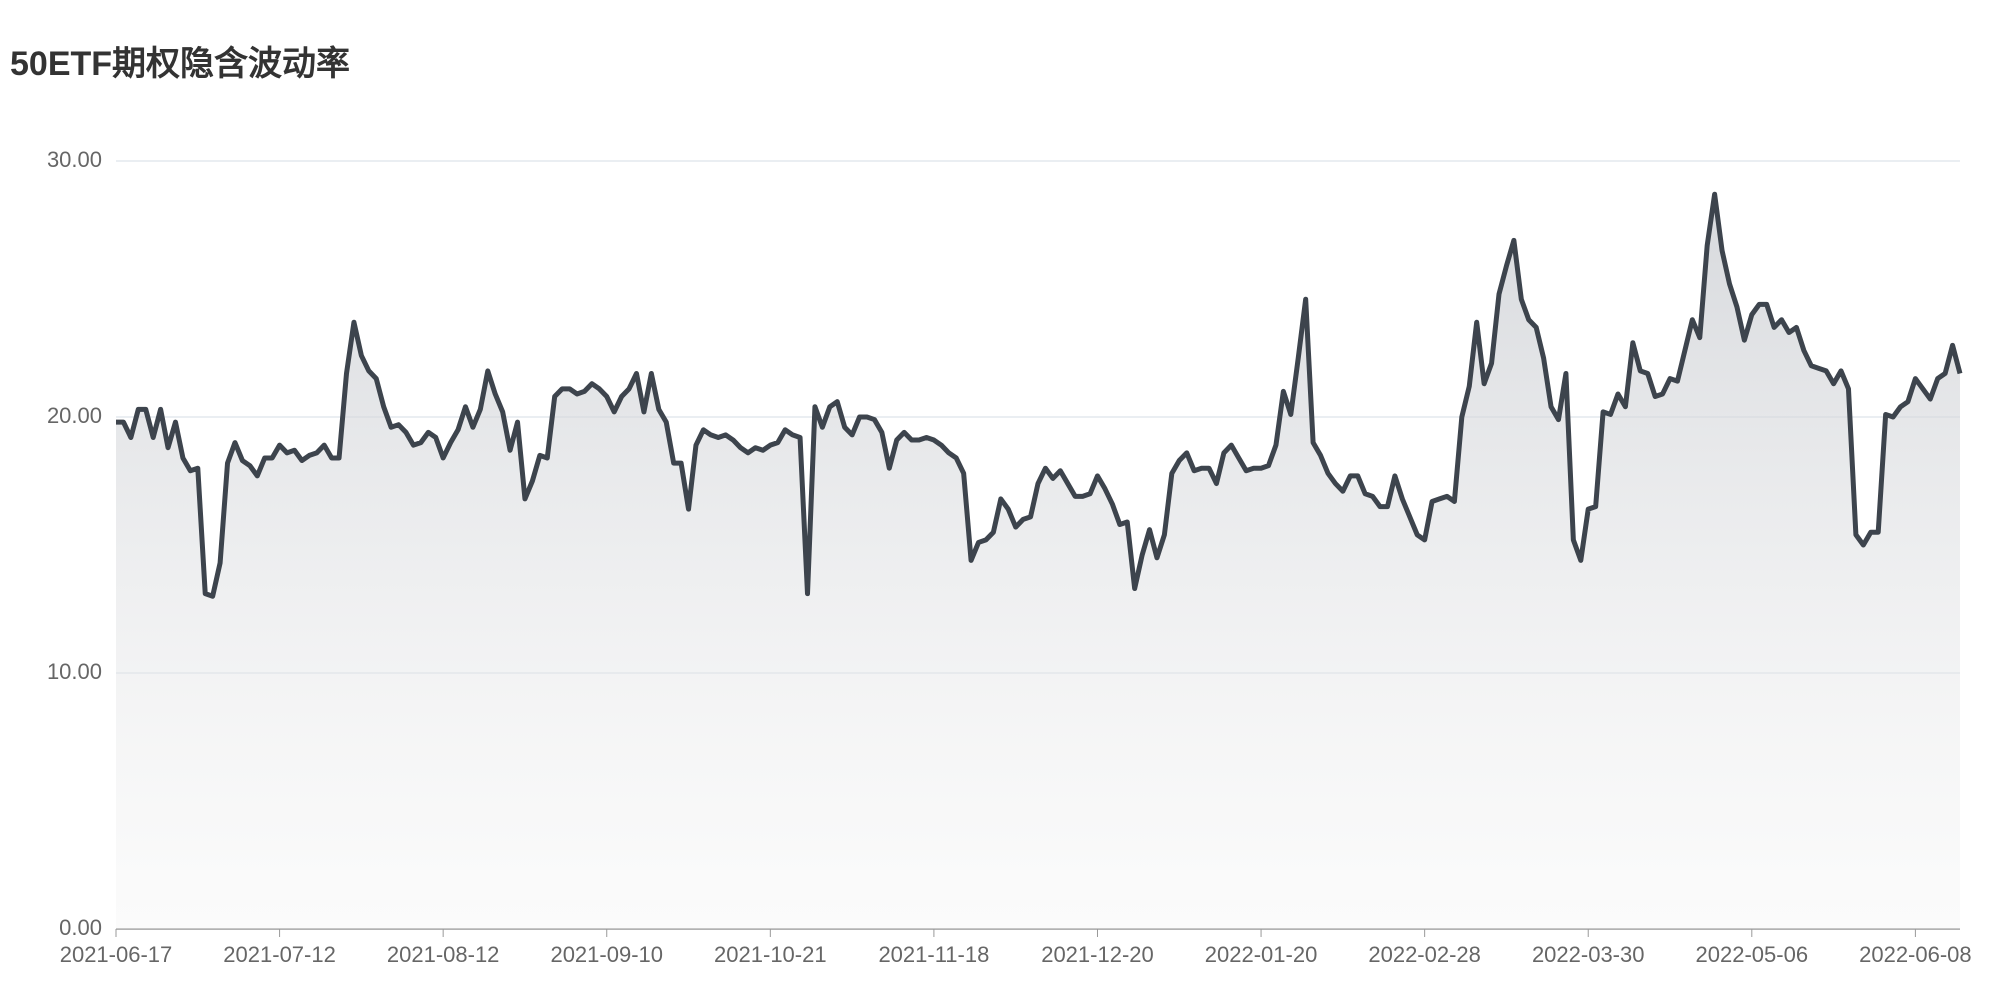 This screenshot has height=1000, width=2000. What do you see at coordinates (933, 954) in the screenshot?
I see `x-tick-label: 2021-11-18` at bounding box center [933, 954].